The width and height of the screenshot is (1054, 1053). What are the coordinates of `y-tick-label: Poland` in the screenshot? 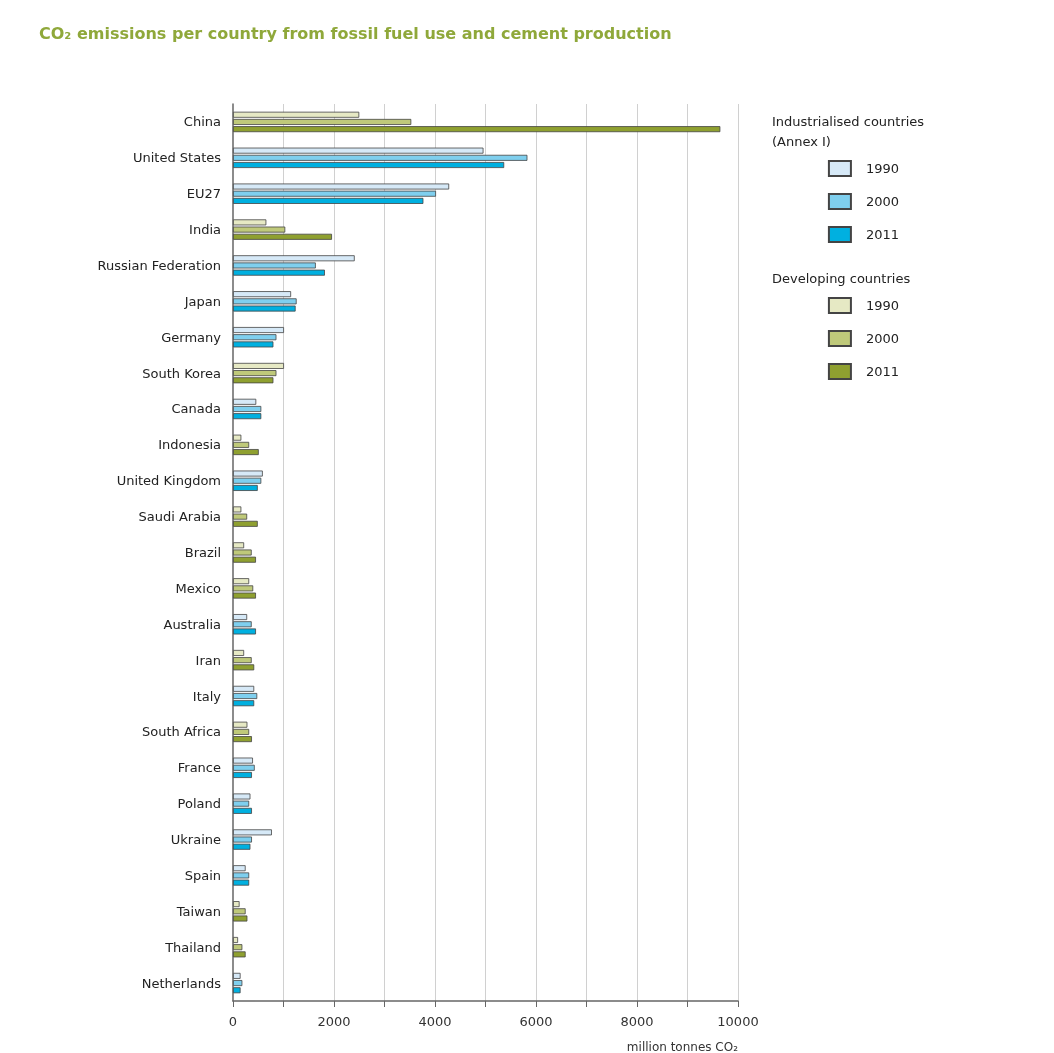 It's located at (199, 804).